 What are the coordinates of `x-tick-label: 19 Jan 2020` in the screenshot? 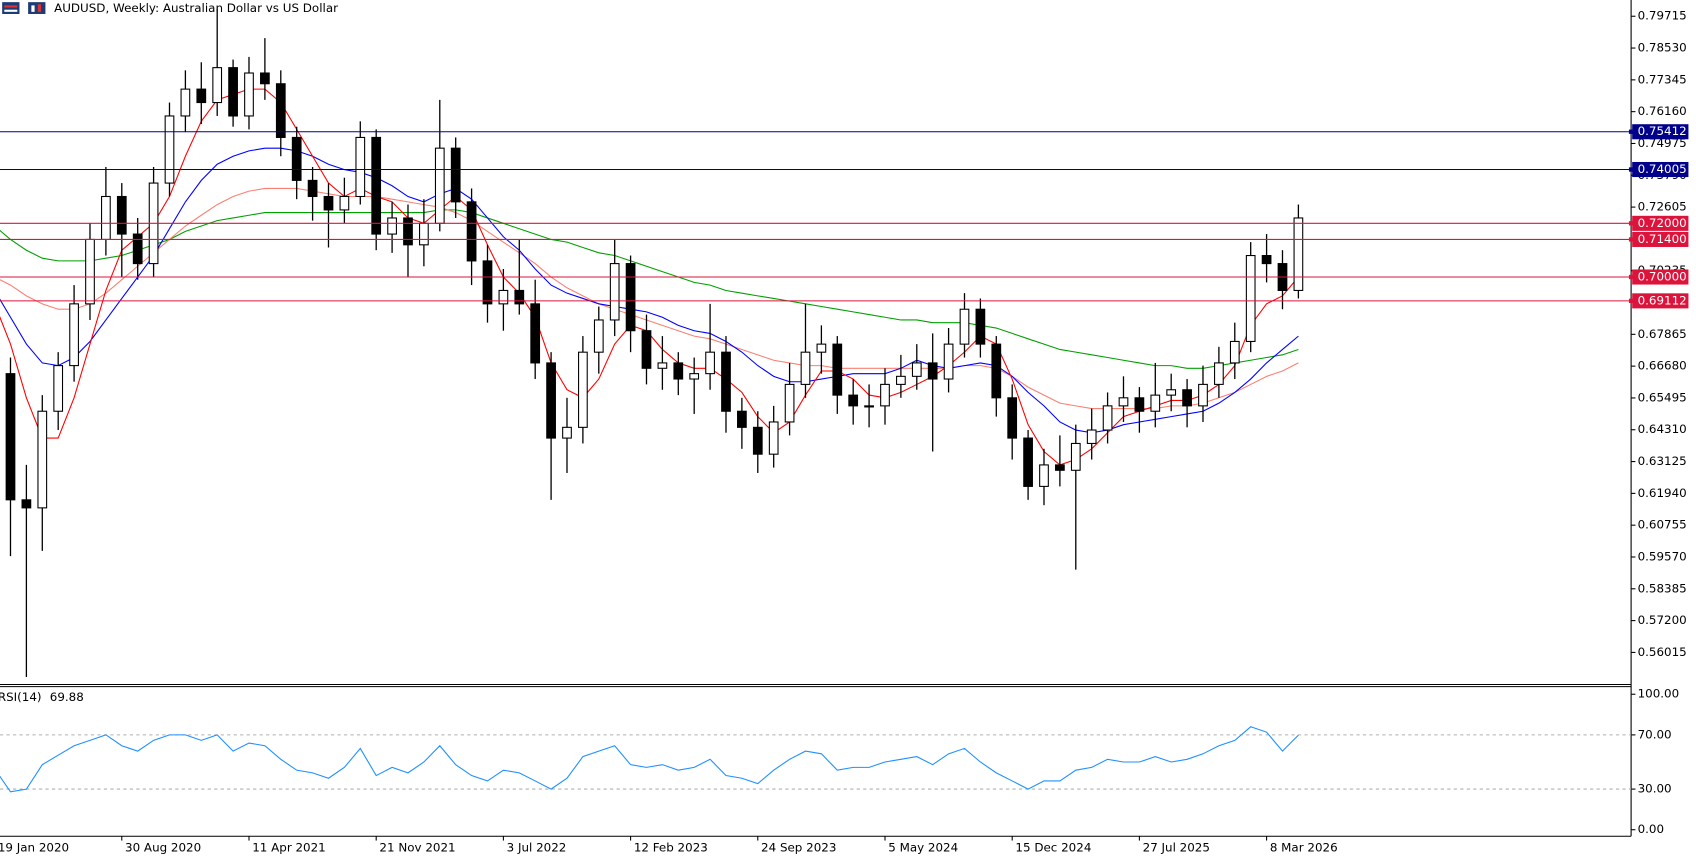 It's located at (34, 848).